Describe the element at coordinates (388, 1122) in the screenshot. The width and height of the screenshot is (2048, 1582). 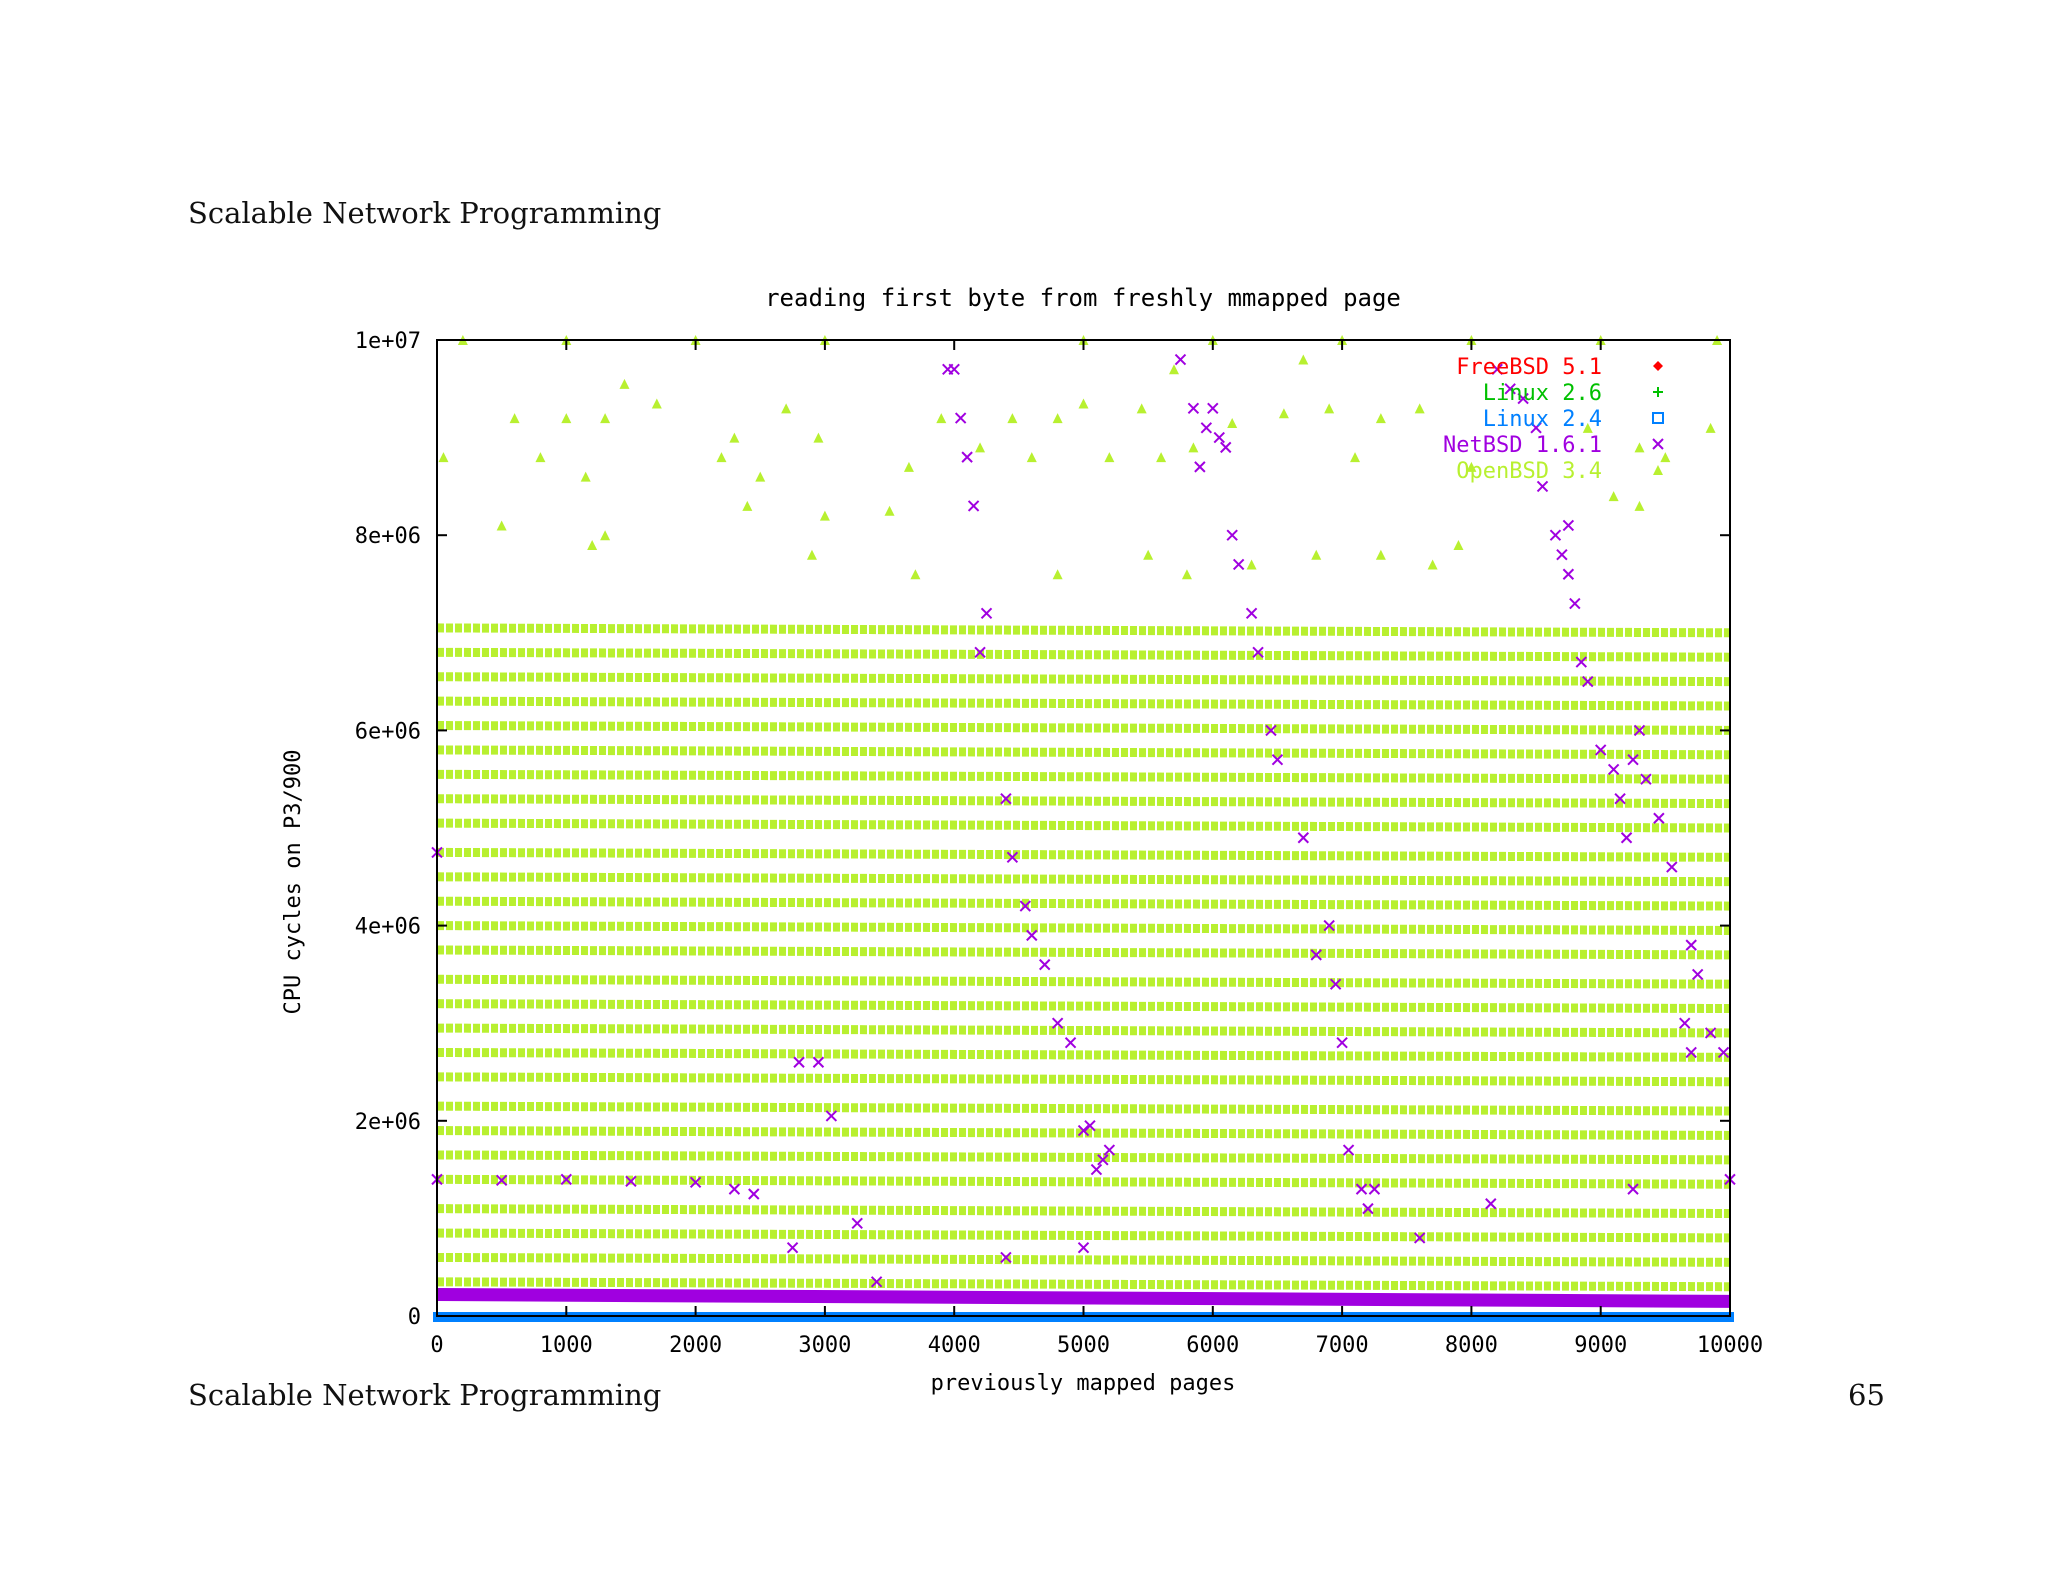
I see `y-tick-label: 2e+06` at that location.